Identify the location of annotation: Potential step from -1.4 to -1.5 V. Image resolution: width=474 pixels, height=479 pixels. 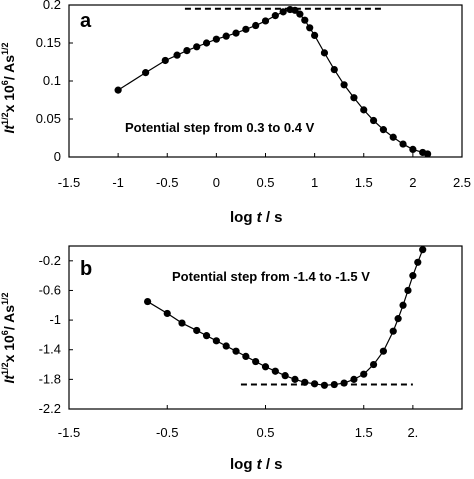
(271, 276).